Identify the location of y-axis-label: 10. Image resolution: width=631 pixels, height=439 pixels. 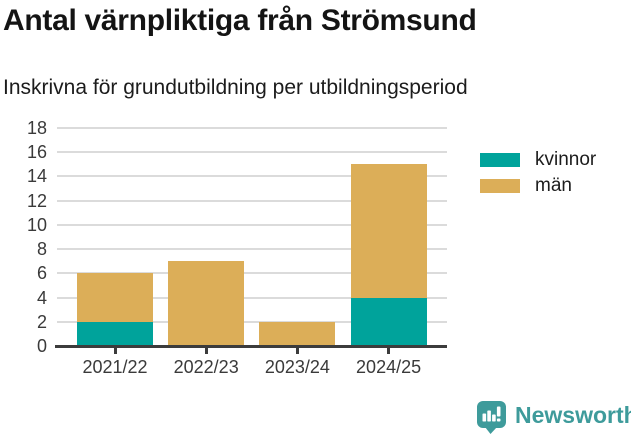
(36, 224).